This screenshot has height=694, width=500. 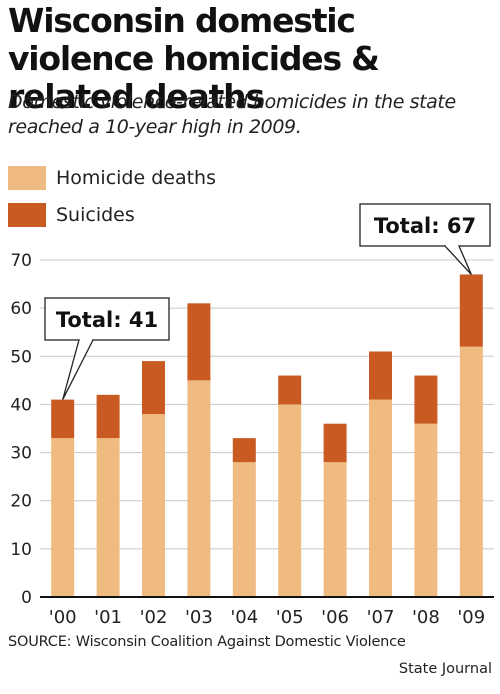 I want to click on y-tick-label: 0, so click(x=26, y=598).